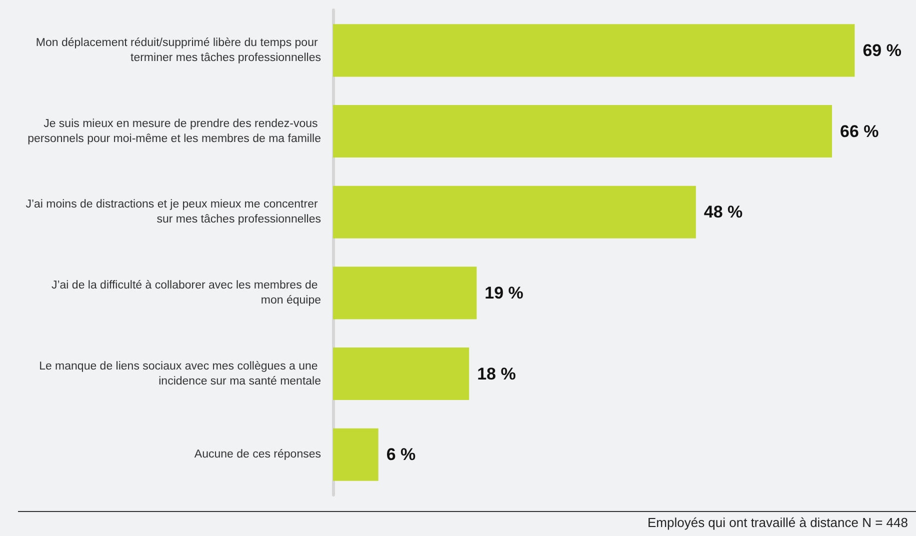  Describe the element at coordinates (401, 454) in the screenshot. I see `data-label: 6 %` at that location.